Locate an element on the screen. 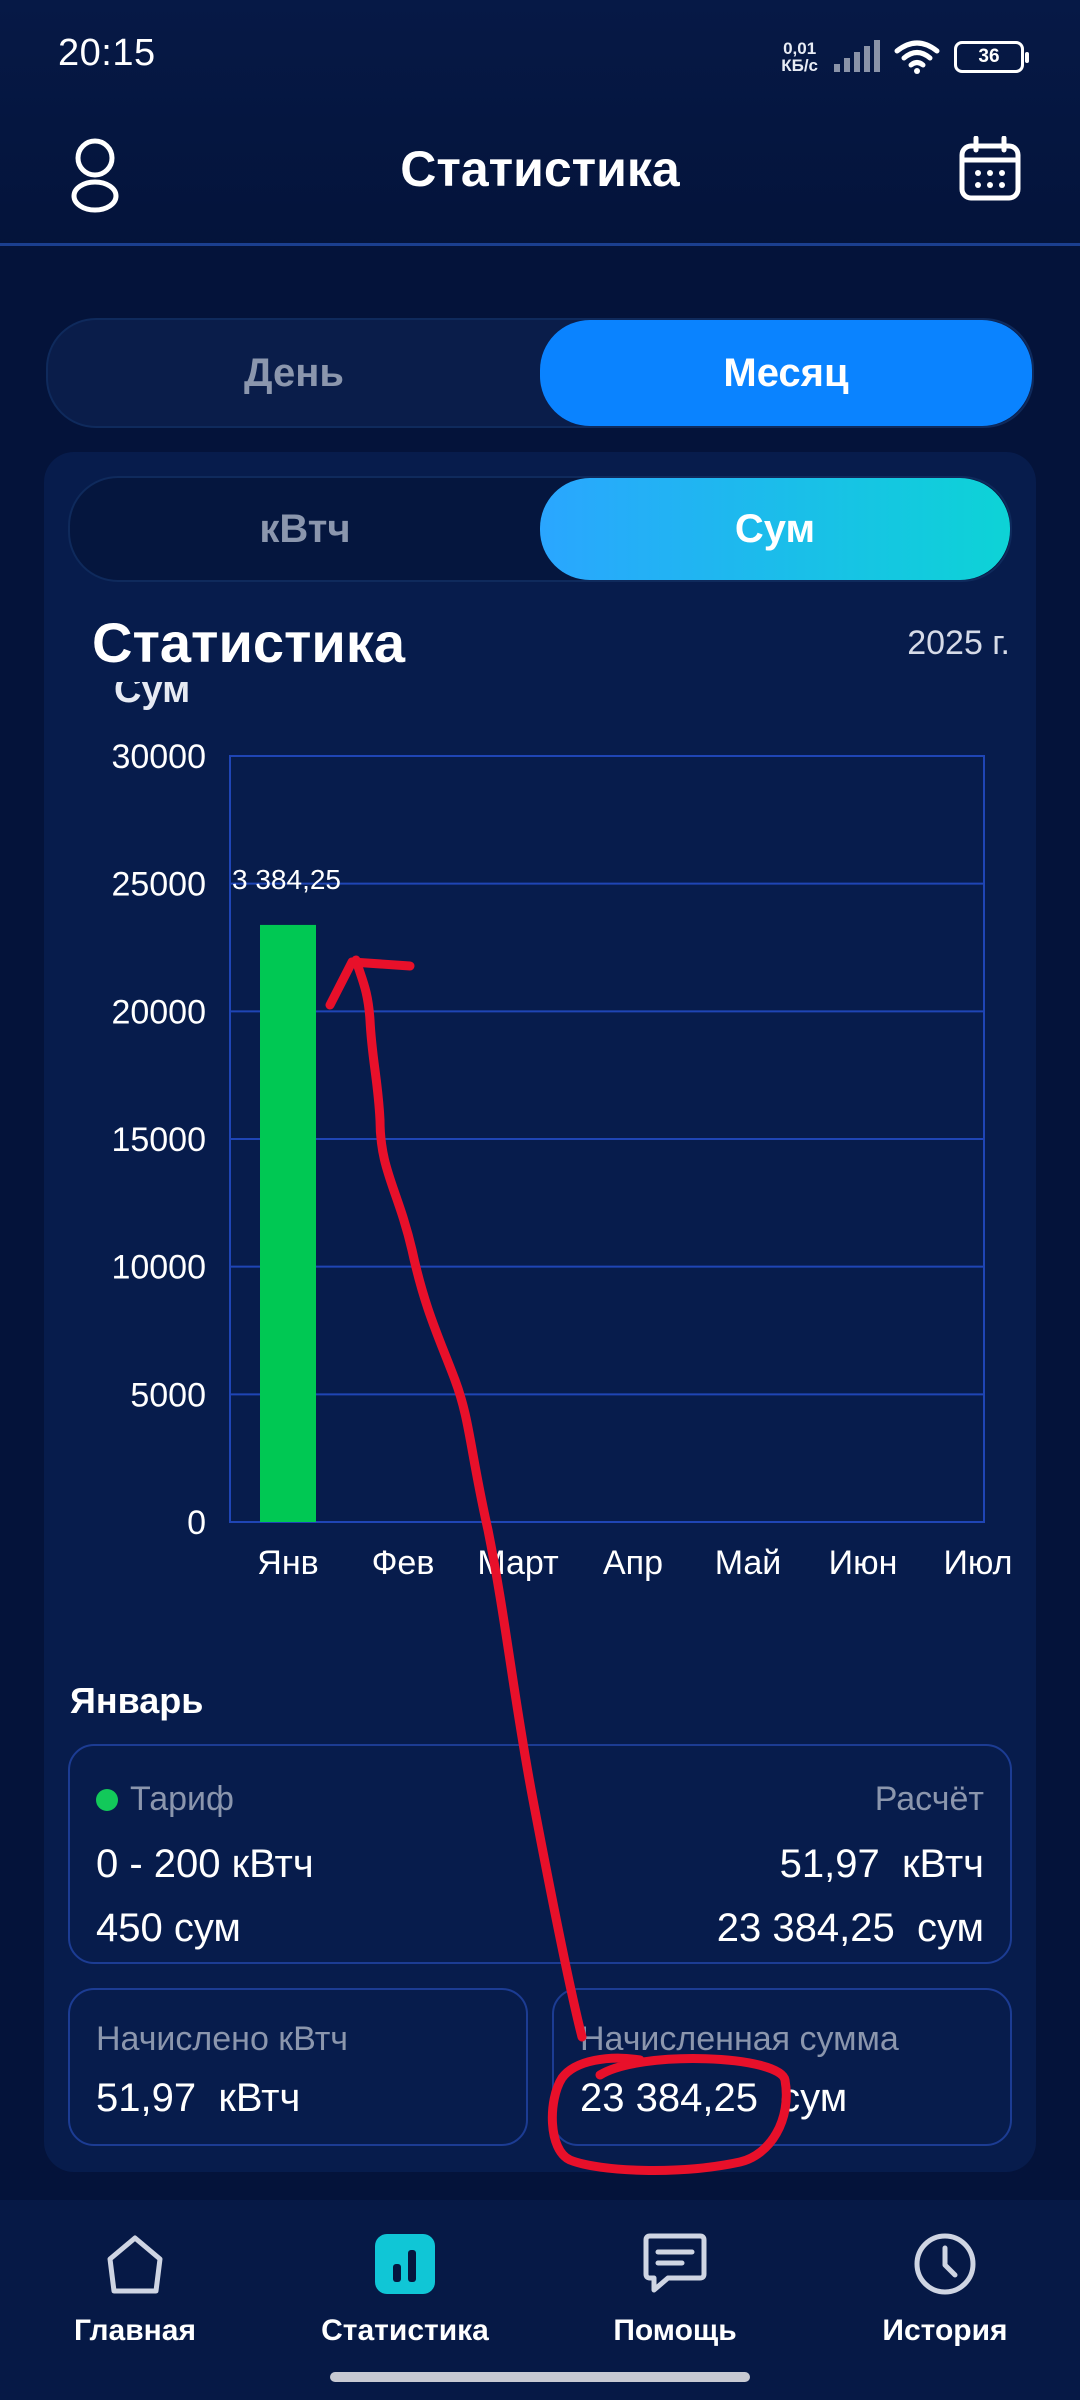  y-axis-title: Сум is located at coordinates (152, 696).